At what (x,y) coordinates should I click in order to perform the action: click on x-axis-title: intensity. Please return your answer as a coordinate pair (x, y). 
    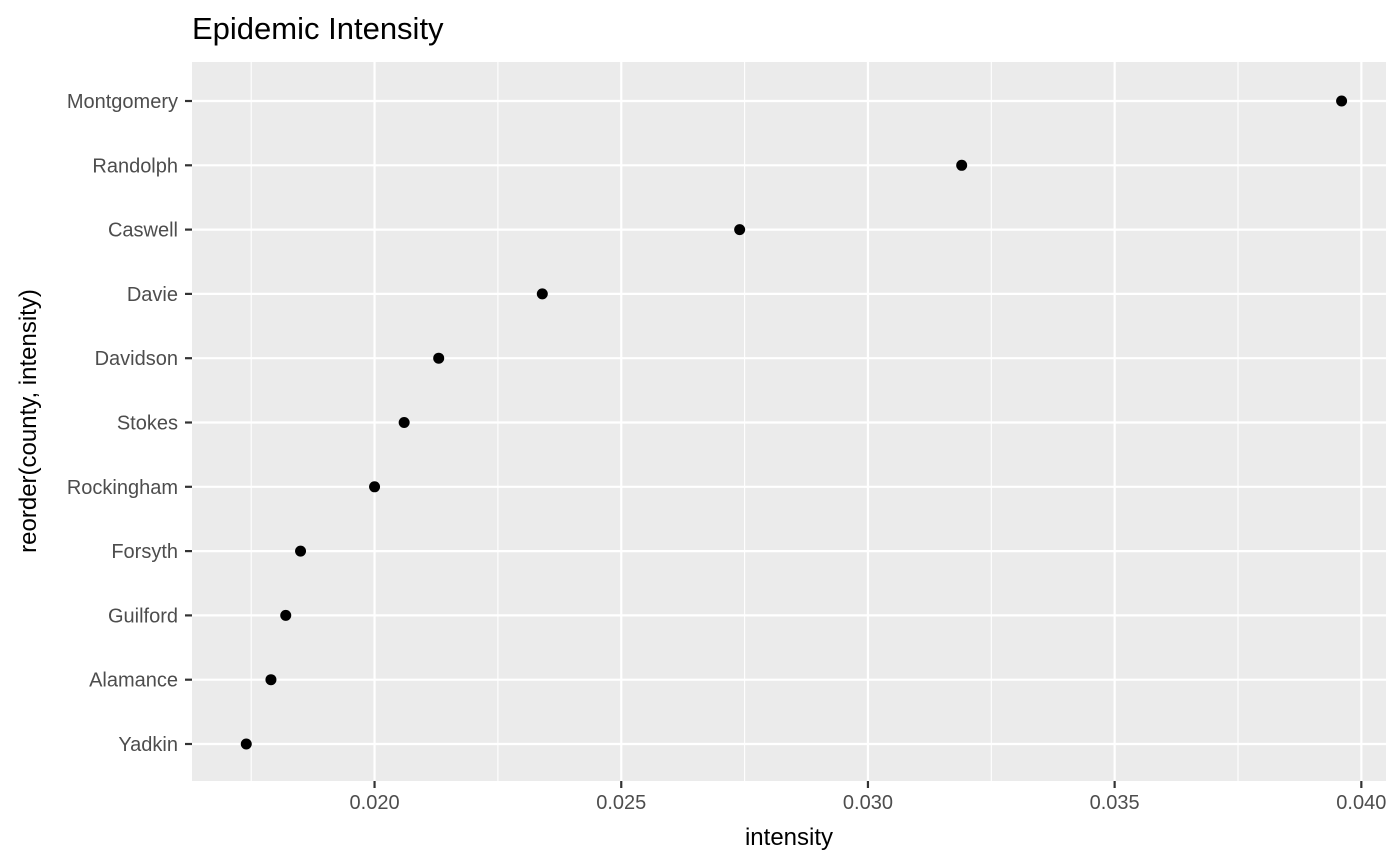
    Looking at the image, I should click on (789, 837).